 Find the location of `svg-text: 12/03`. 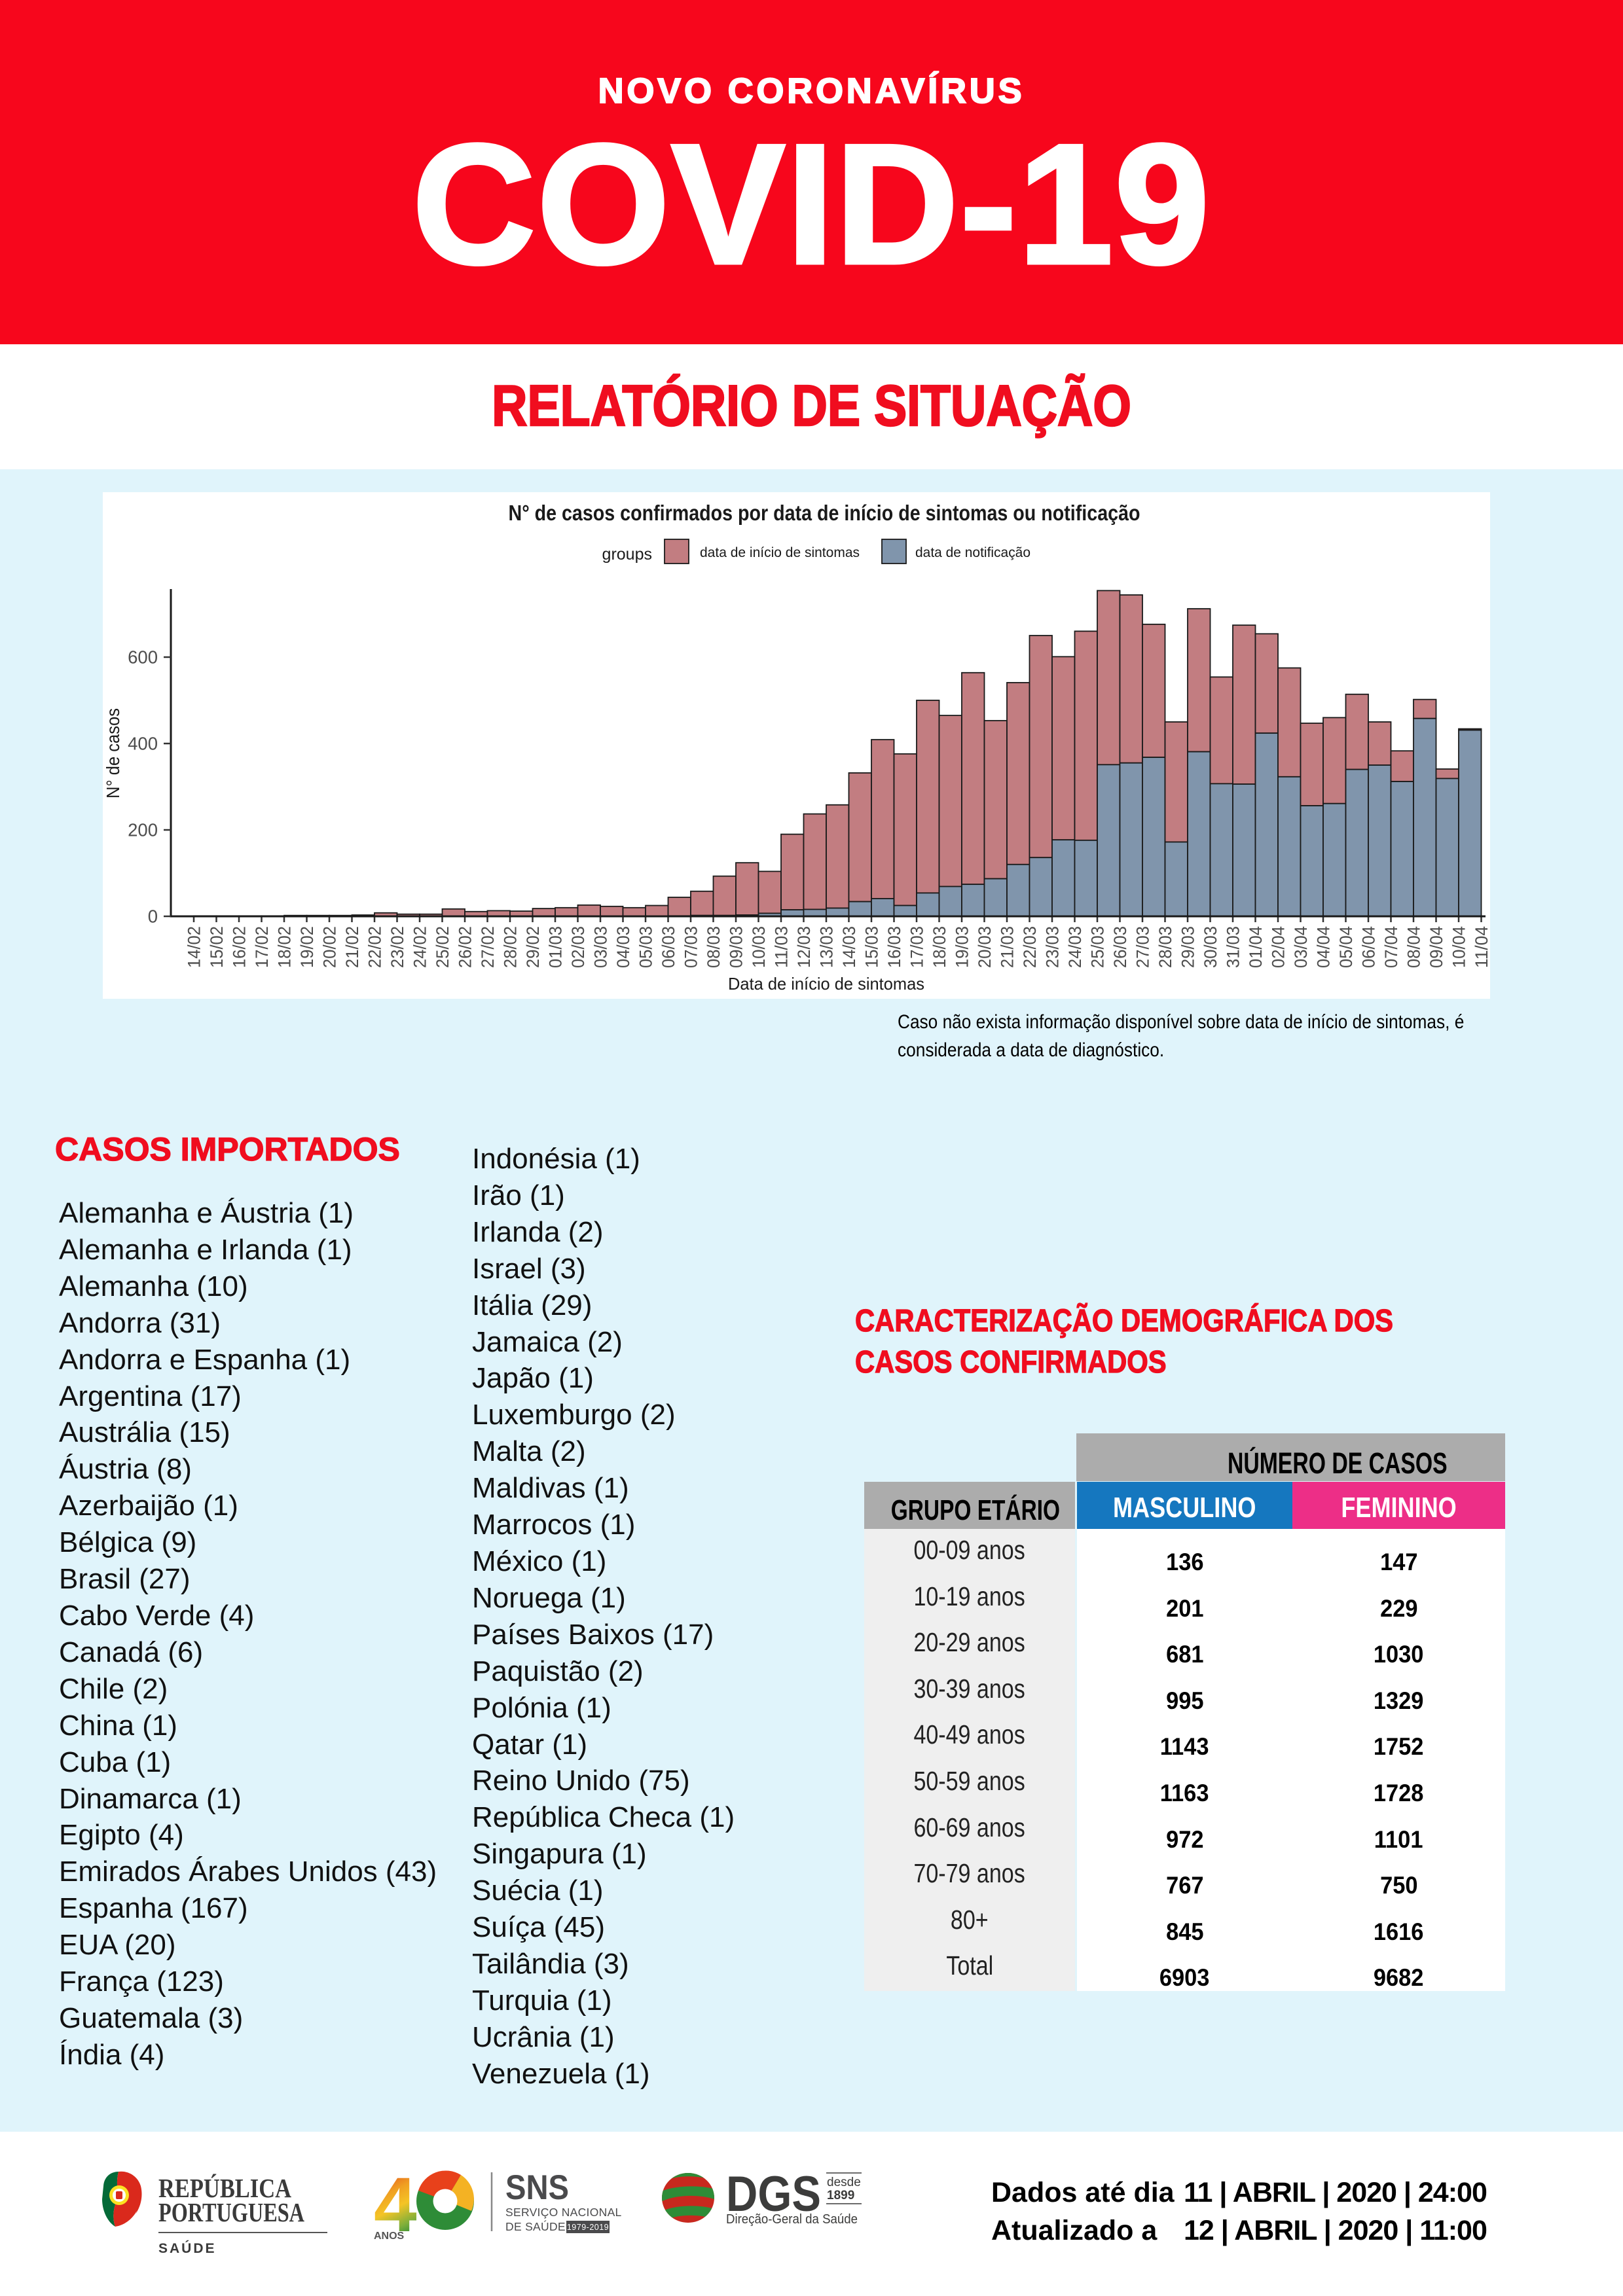

svg-text: 12/03 is located at coordinates (804, 947).